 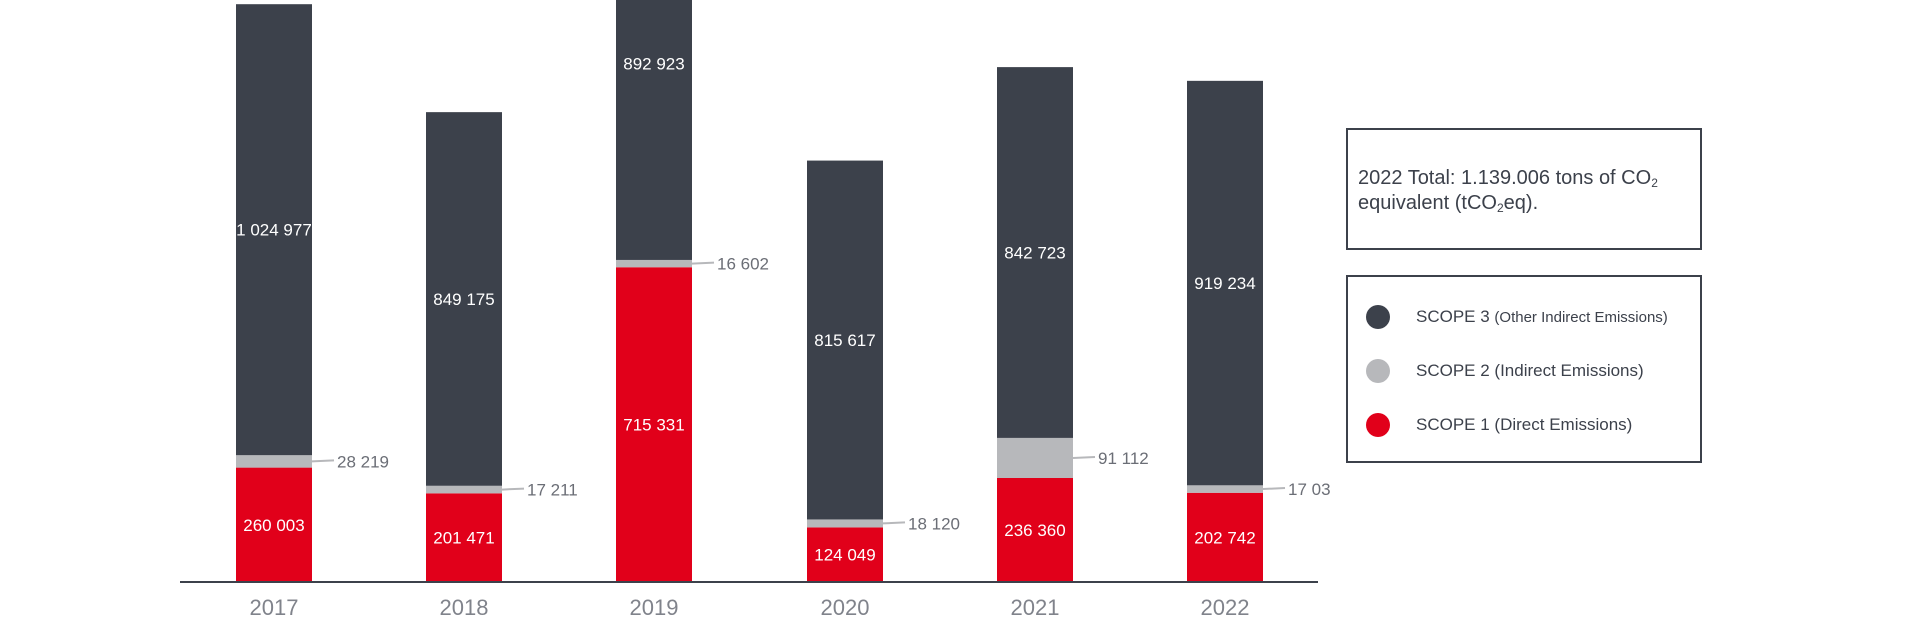 What do you see at coordinates (703, 263) in the screenshot?
I see `callout-line-scope-2-2019` at bounding box center [703, 263].